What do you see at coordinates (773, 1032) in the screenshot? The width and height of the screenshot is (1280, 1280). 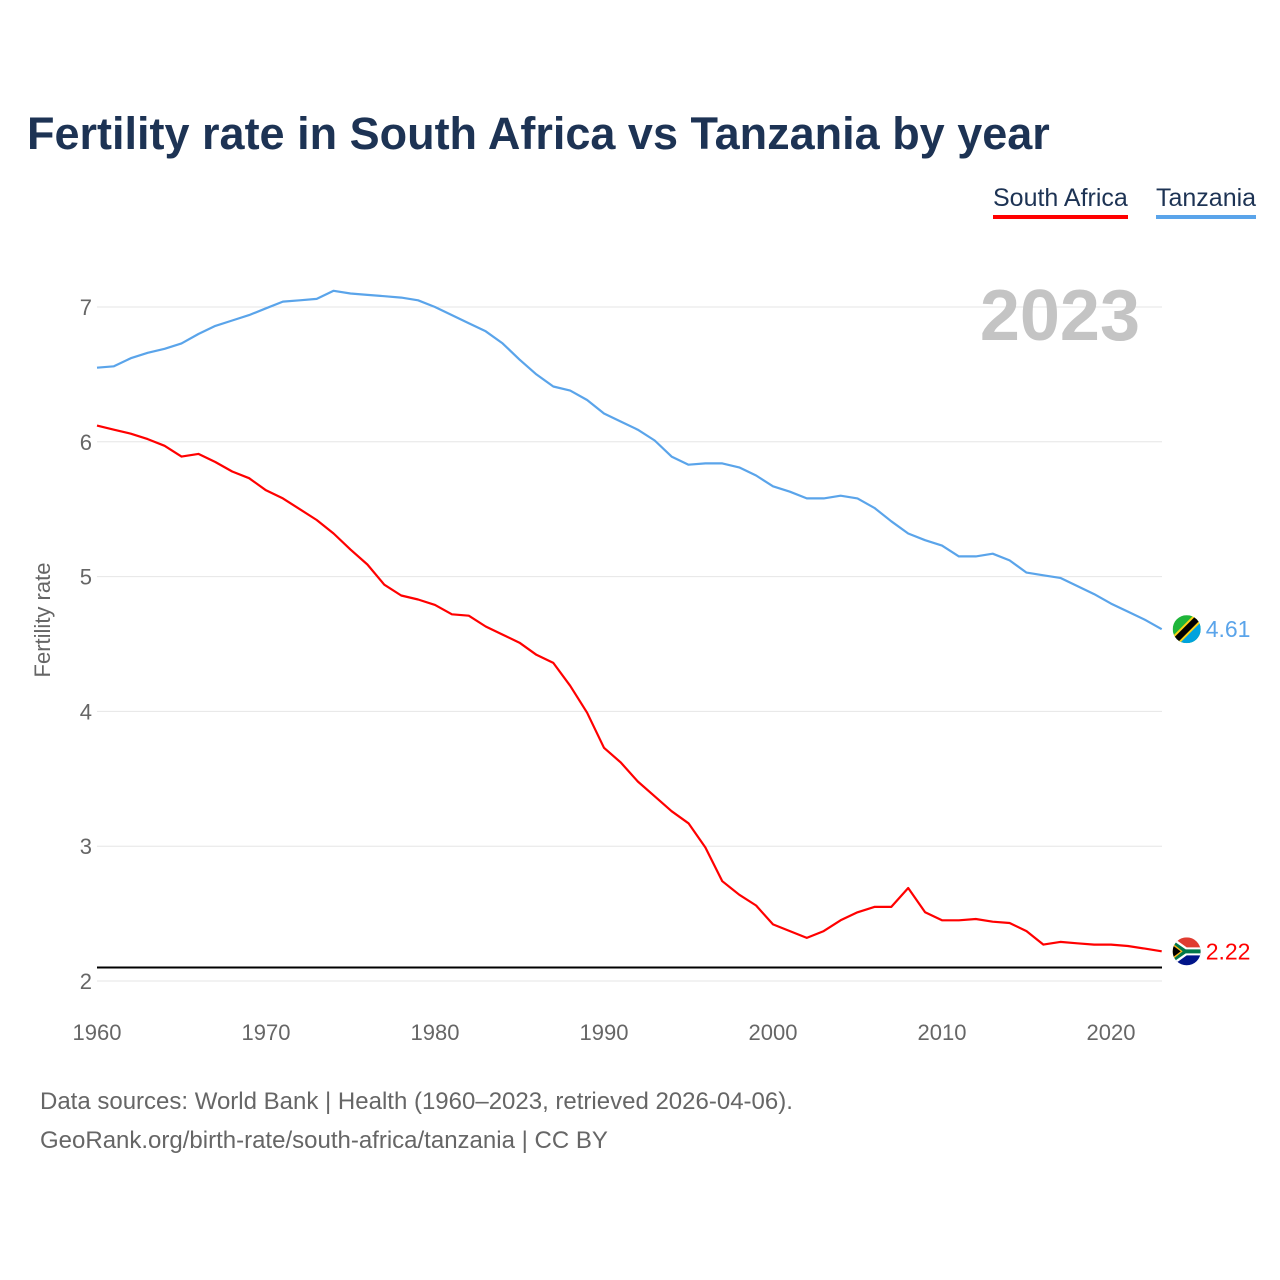 I see `x-tick-label: 2000` at bounding box center [773, 1032].